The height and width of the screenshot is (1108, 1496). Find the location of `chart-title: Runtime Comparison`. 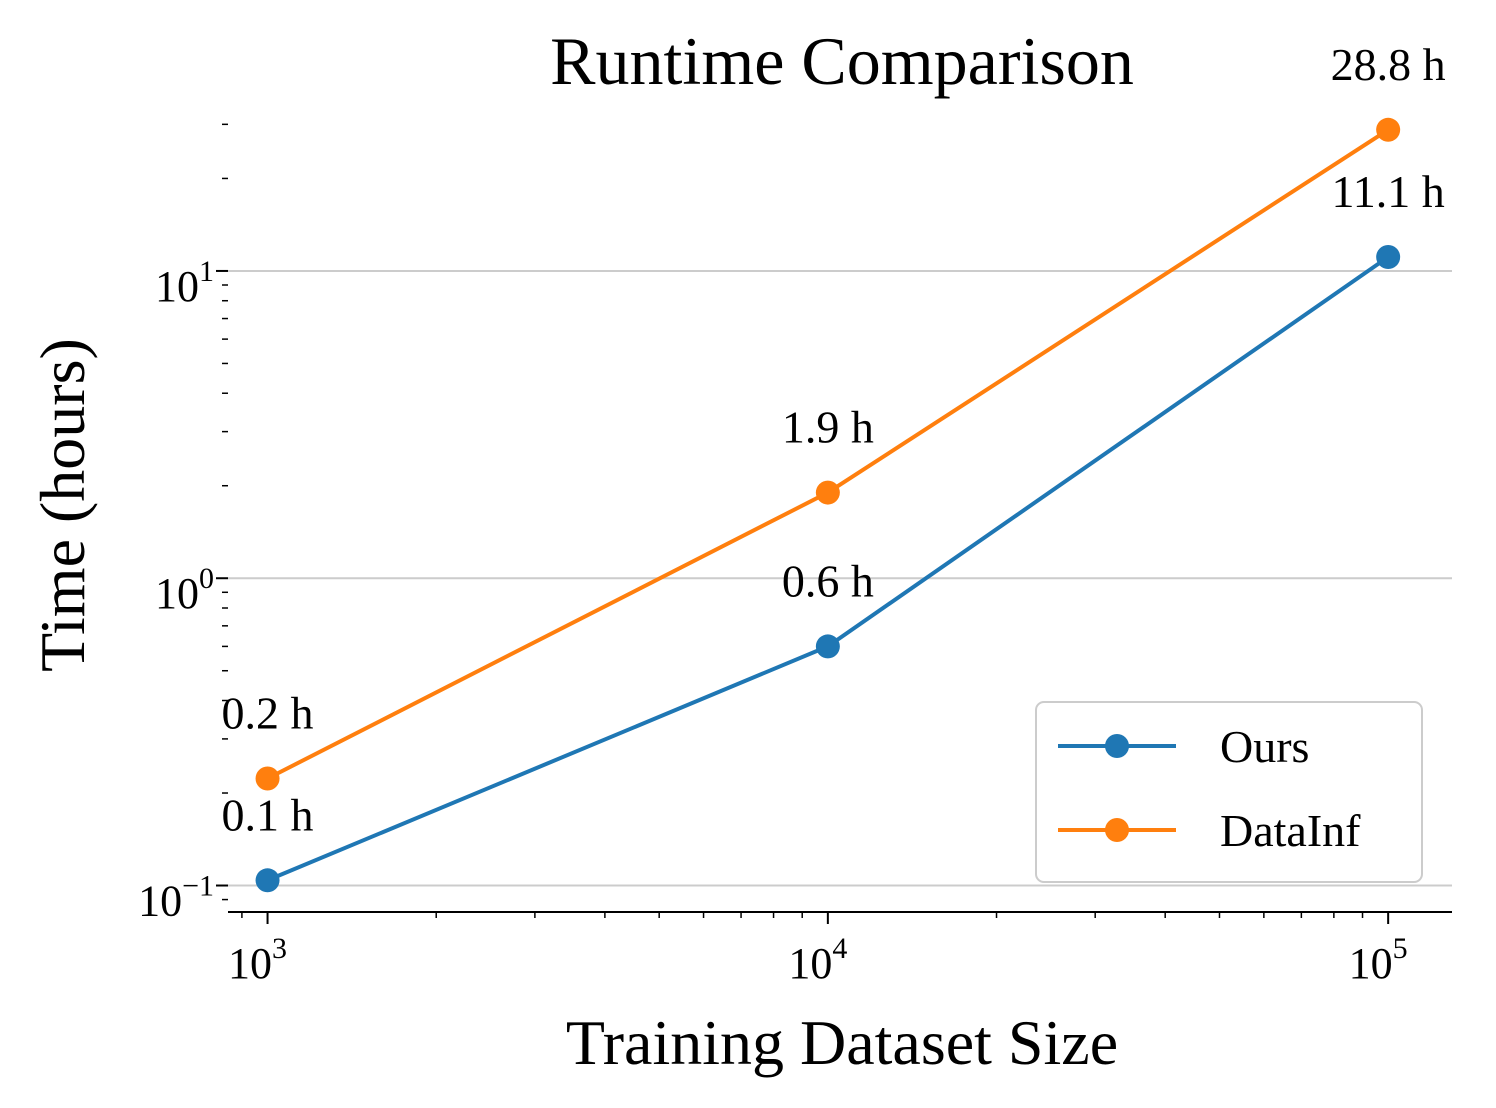

chart-title: Runtime Comparison is located at coordinates (842, 61).